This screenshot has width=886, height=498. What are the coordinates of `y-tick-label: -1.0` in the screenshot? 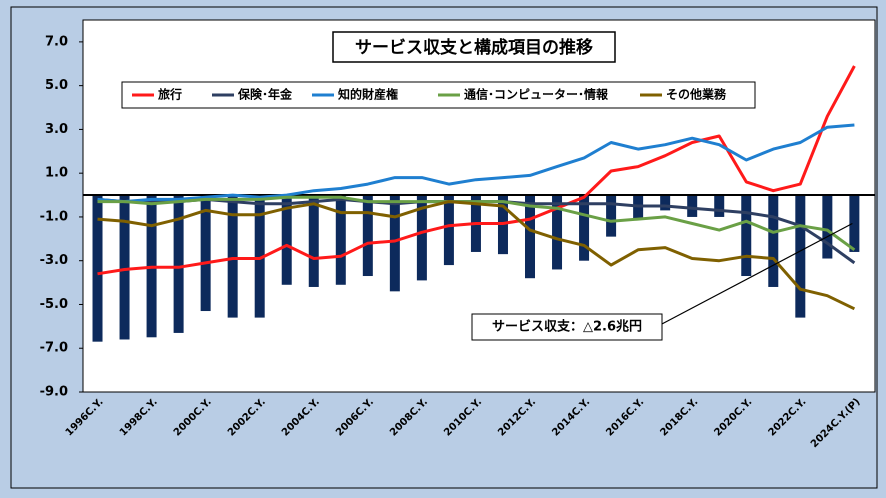 It's located at (54, 216).